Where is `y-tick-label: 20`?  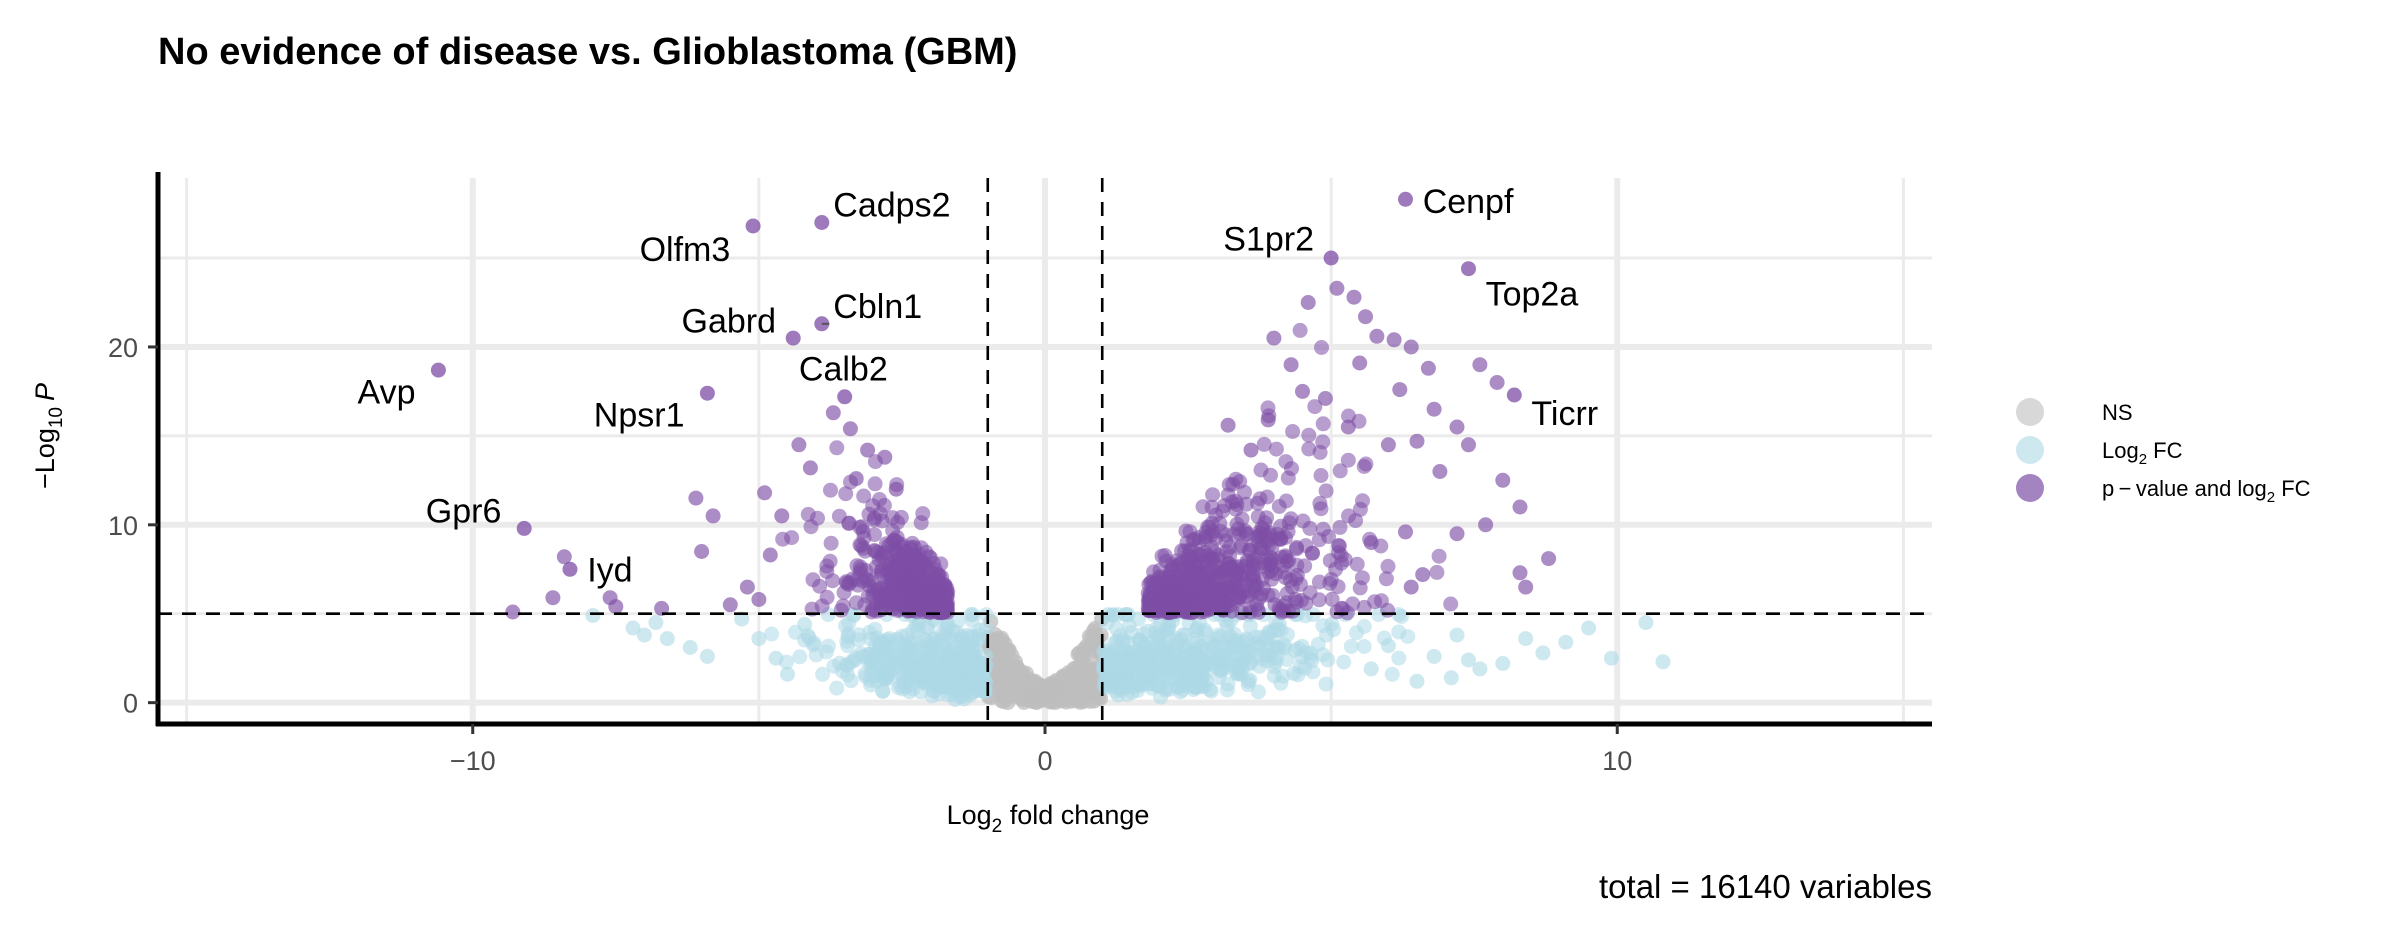
y-tick-label: 20 is located at coordinates (123, 348).